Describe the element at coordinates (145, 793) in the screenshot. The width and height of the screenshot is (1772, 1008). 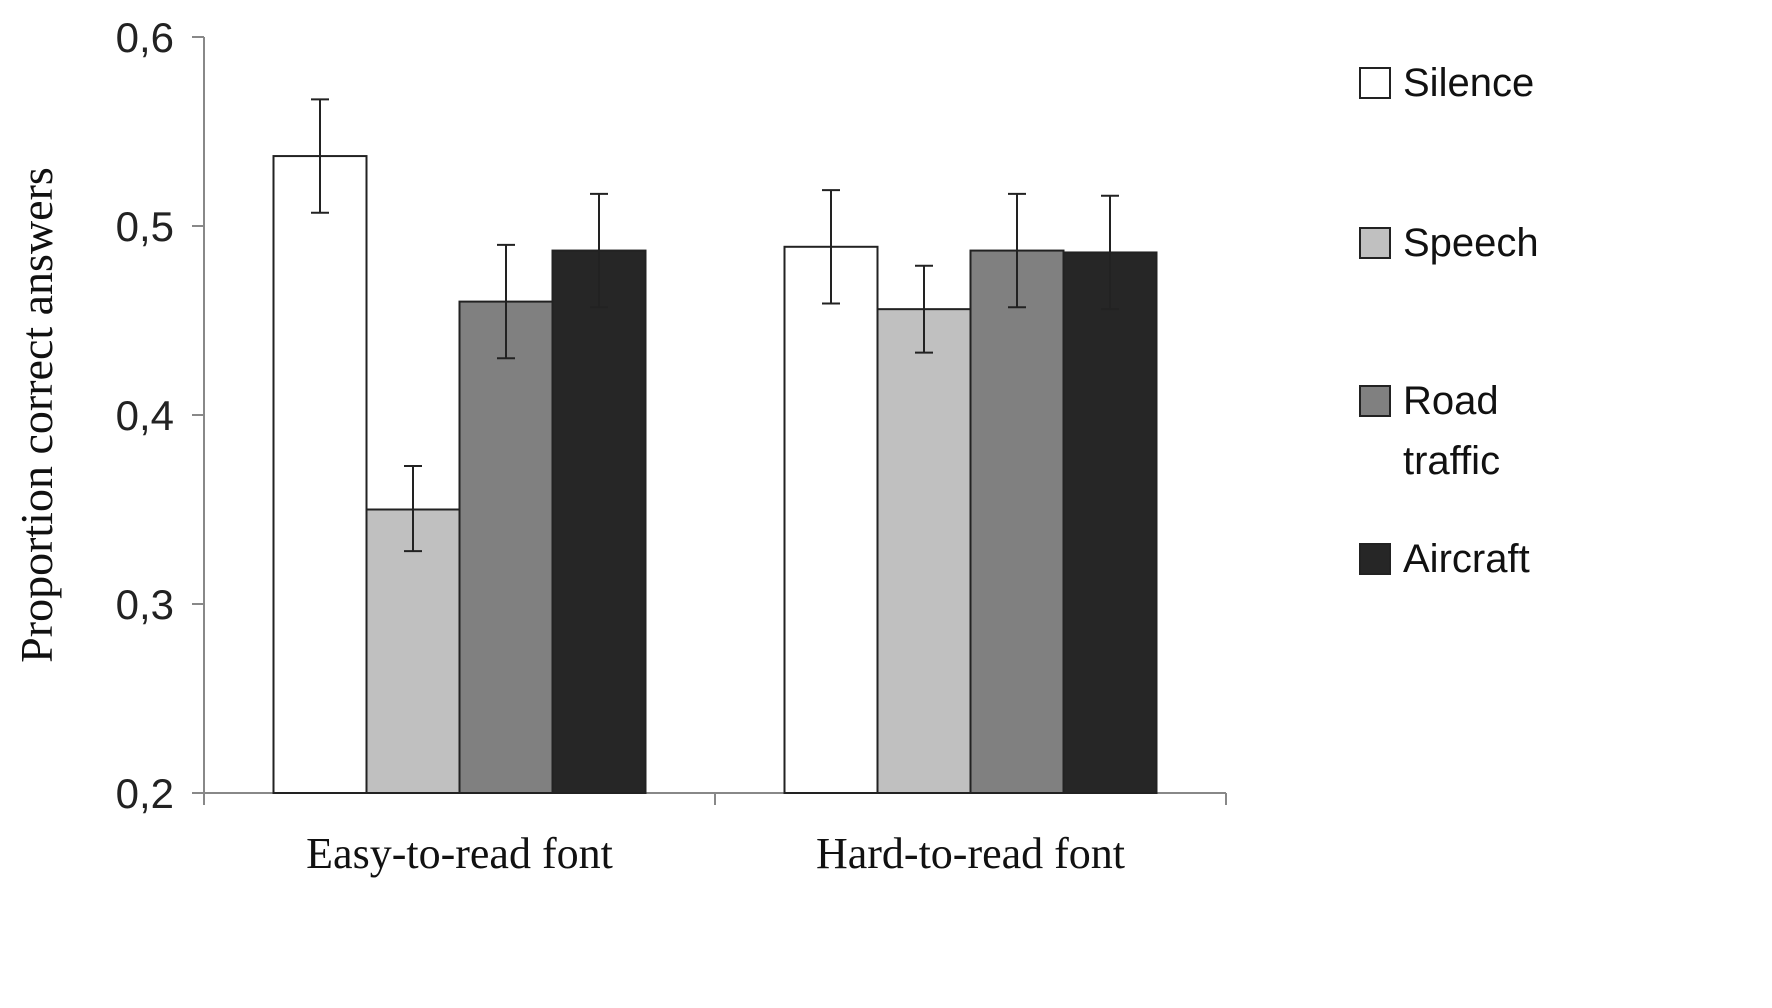
I see `y-tick-label: 0,2` at that location.